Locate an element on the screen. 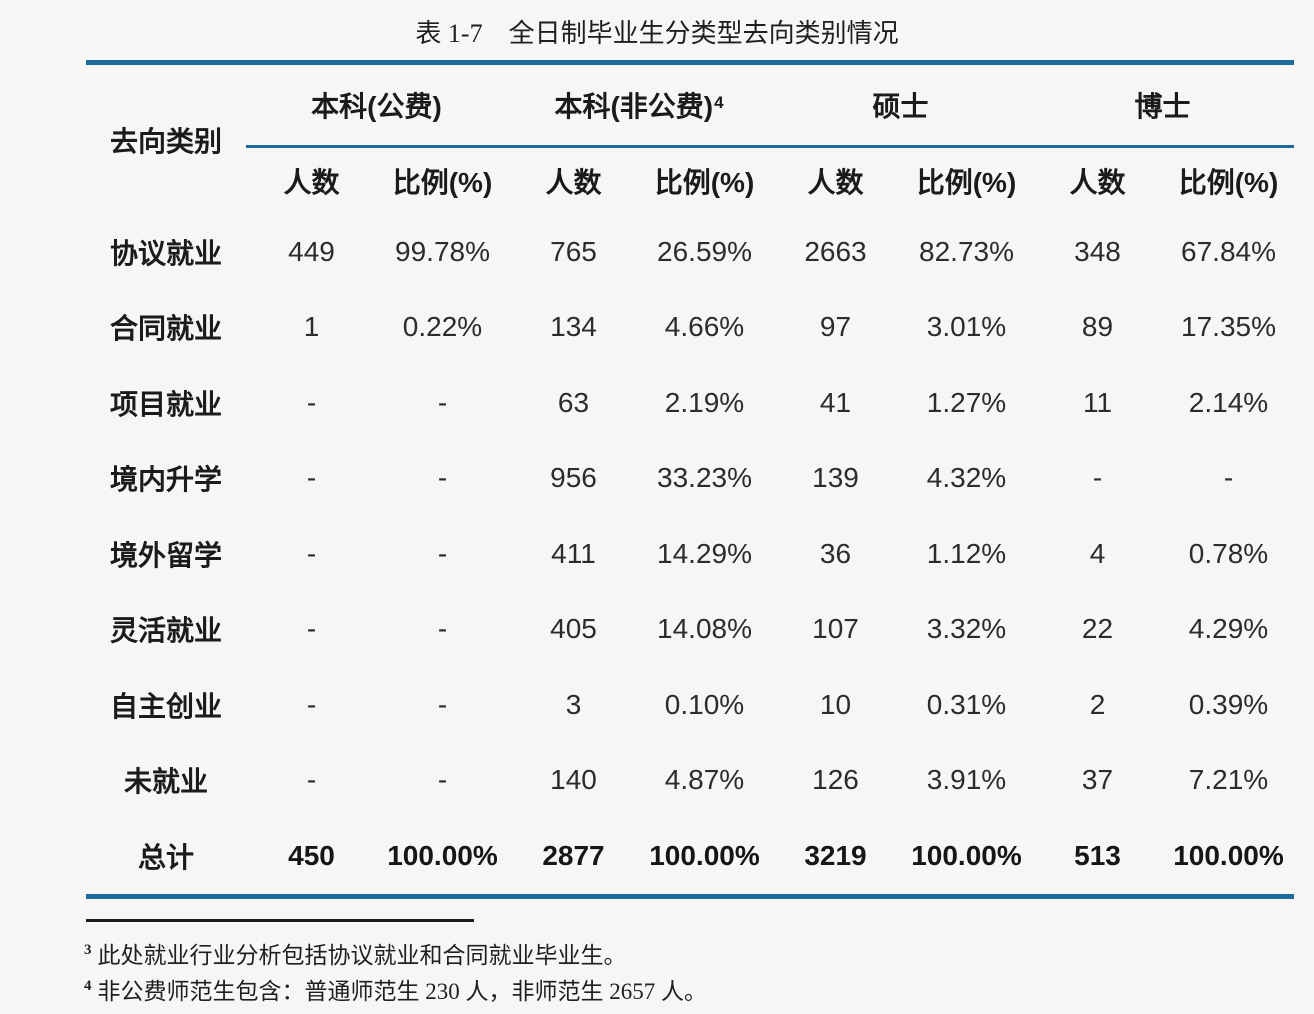 This screenshot has height=1014, width=1314. table-cell: 14.08% is located at coordinates (704, 629).